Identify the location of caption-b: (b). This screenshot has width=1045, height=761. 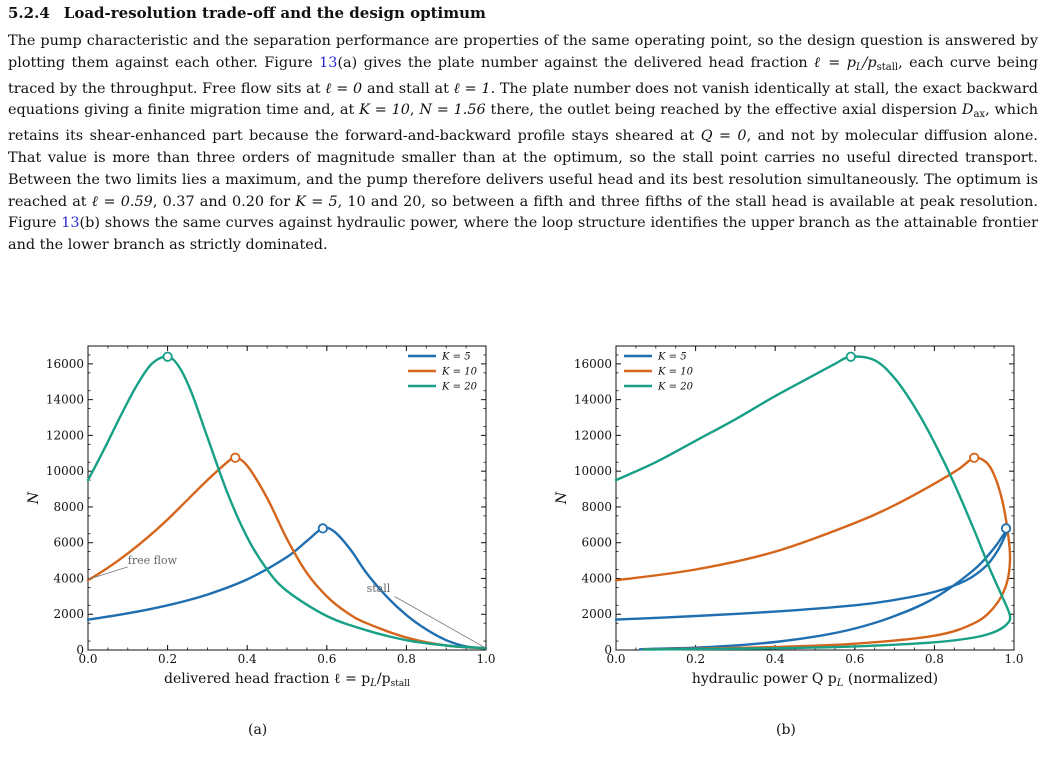
(786, 730).